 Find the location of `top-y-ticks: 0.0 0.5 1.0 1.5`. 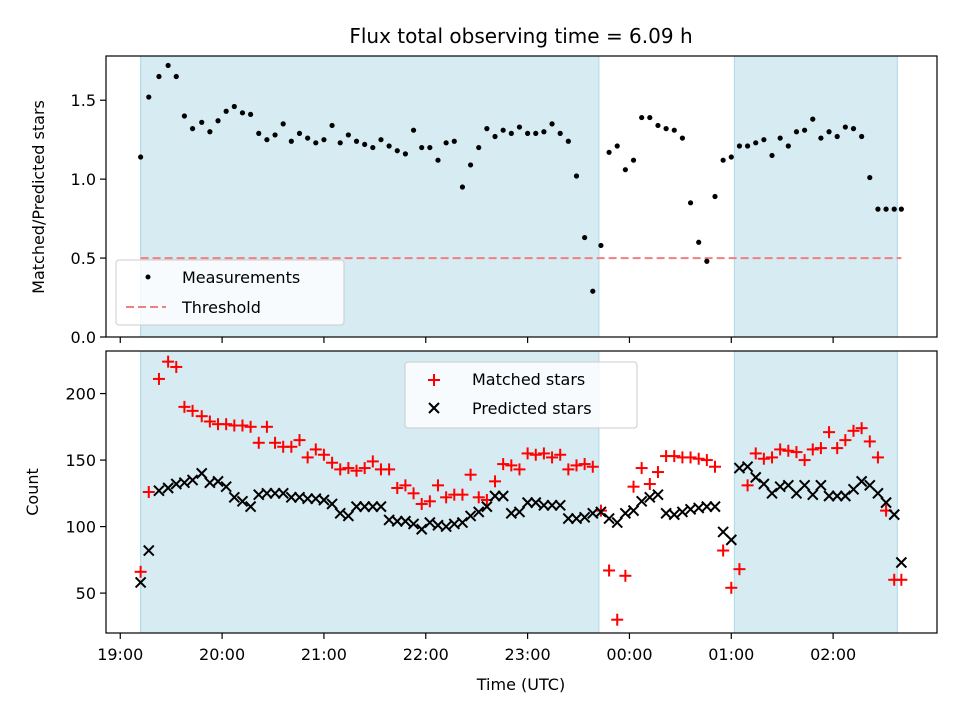

top-y-ticks: 0.0 0.5 1.0 1.5 is located at coordinates (88, 219).